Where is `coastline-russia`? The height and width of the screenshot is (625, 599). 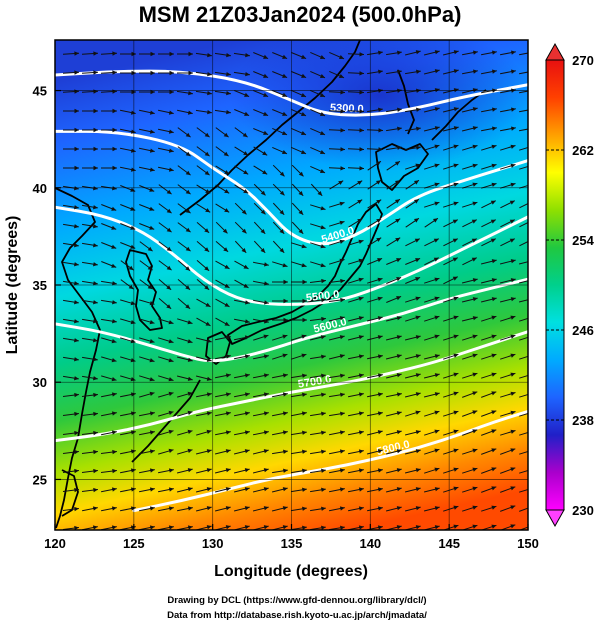 coastline-russia is located at coordinates (270, 128).